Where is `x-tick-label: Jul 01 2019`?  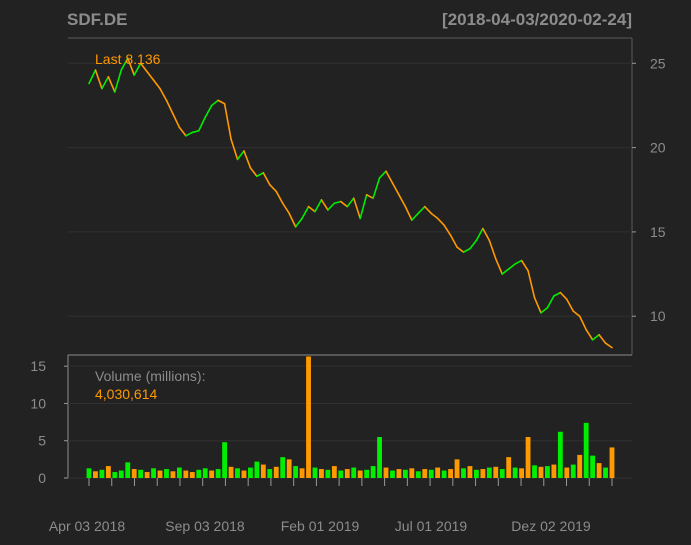
x-tick-label: Jul 01 2019 is located at coordinates (431, 526).